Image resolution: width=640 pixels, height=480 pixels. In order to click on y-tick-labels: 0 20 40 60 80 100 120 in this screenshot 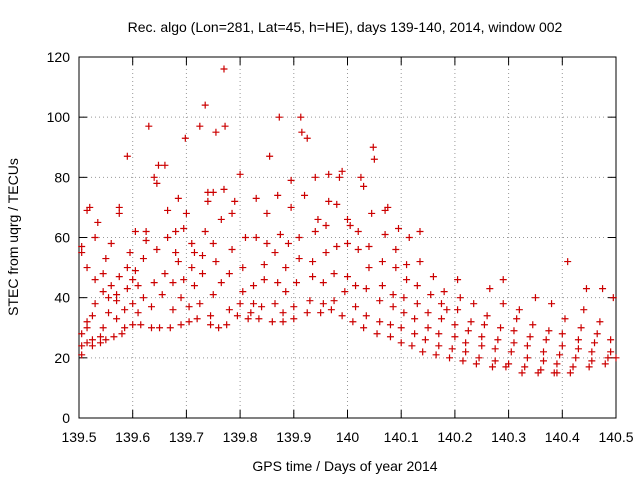, I will do `click(59, 237)`.